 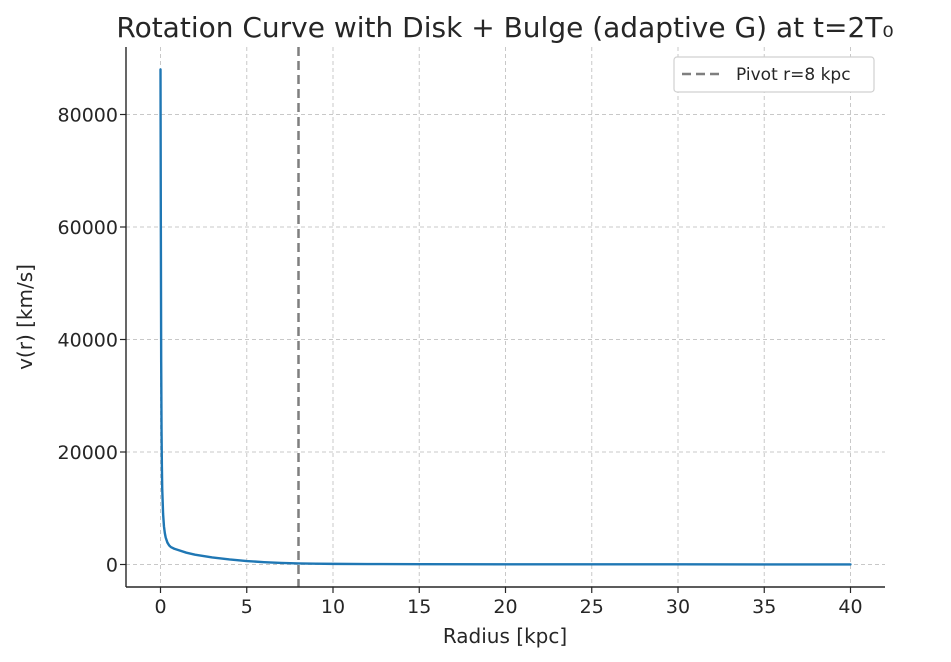 What do you see at coordinates (88, 341) in the screenshot?
I see `y-tick-label: 40000` at bounding box center [88, 341].